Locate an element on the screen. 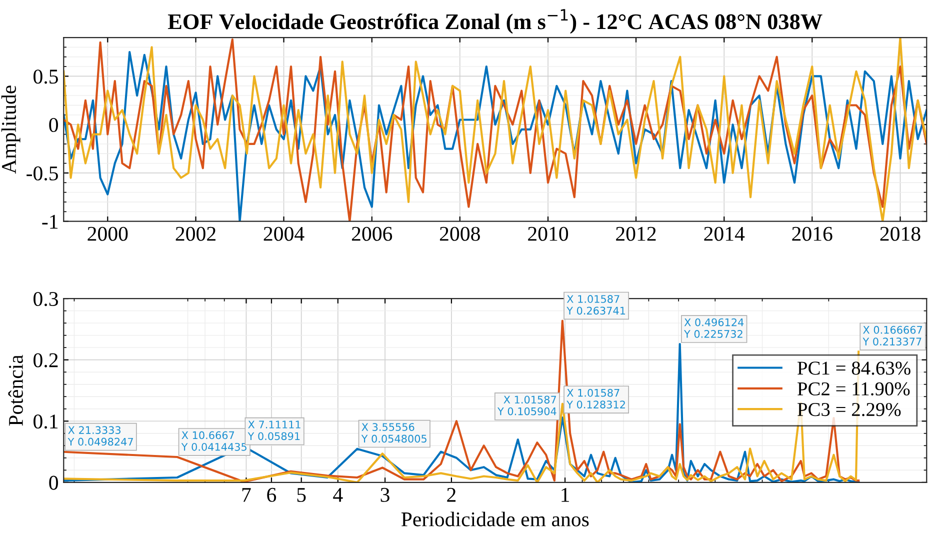  y-tick-label: 0.3 is located at coordinates (46, 299).